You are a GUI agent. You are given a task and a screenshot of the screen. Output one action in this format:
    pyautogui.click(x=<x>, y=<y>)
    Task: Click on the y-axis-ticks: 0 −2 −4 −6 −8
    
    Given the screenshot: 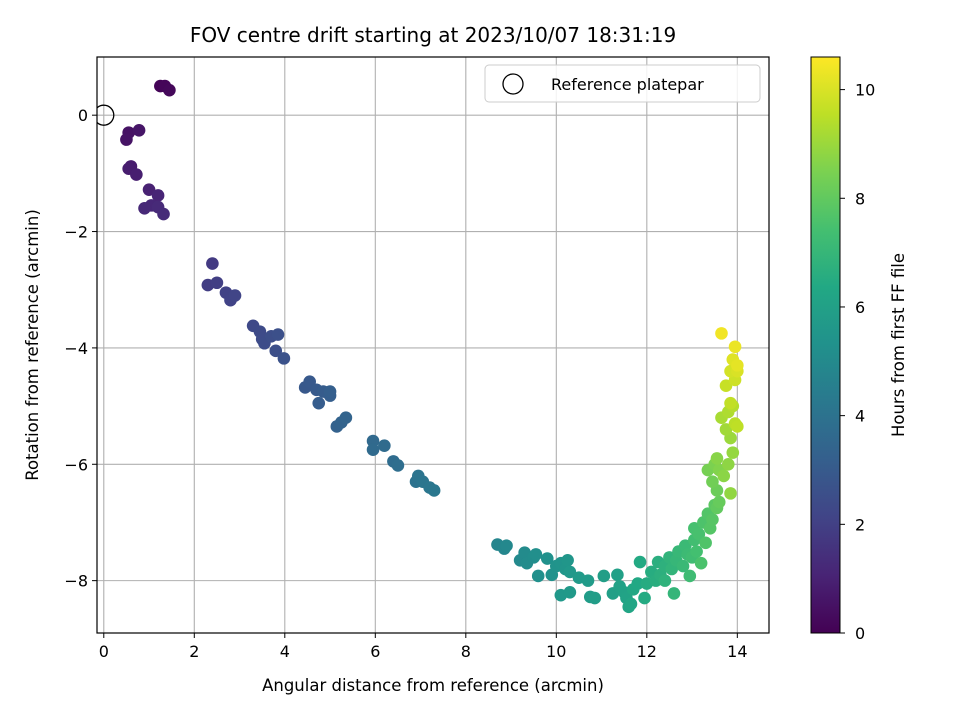 What is the action you would take?
    pyautogui.click(x=80, y=348)
    